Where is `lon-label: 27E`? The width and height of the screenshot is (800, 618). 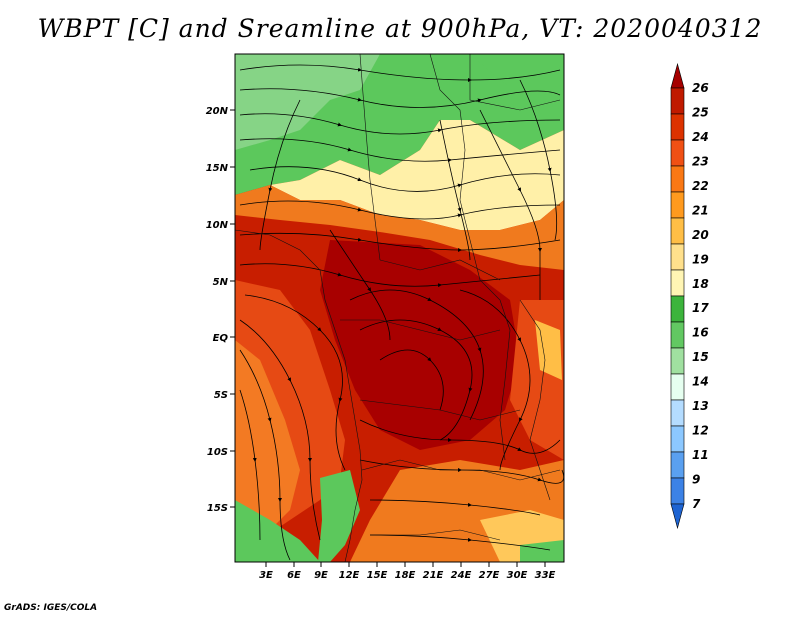 lon-label: 27E is located at coordinates (489, 575).